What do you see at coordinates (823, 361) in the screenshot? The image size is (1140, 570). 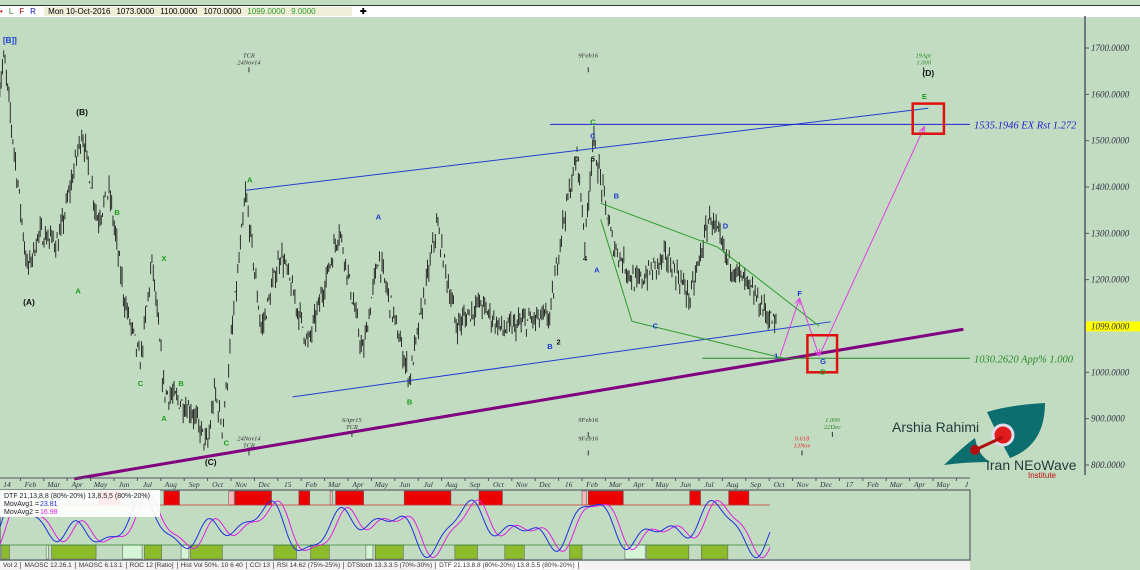 I see `wave-label: G` at bounding box center [823, 361].